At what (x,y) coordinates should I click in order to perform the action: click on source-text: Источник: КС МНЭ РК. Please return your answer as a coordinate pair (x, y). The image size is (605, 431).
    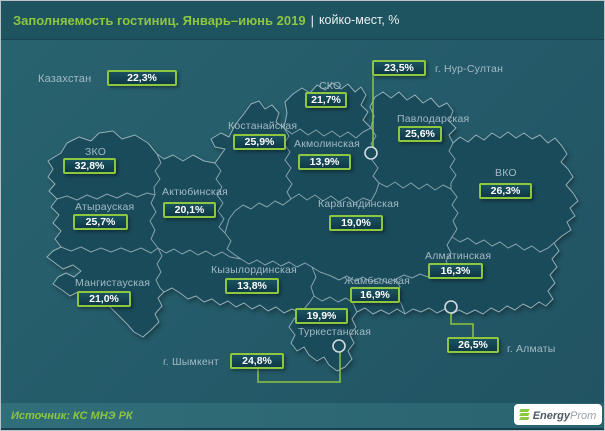
    Looking at the image, I should click on (72, 415).